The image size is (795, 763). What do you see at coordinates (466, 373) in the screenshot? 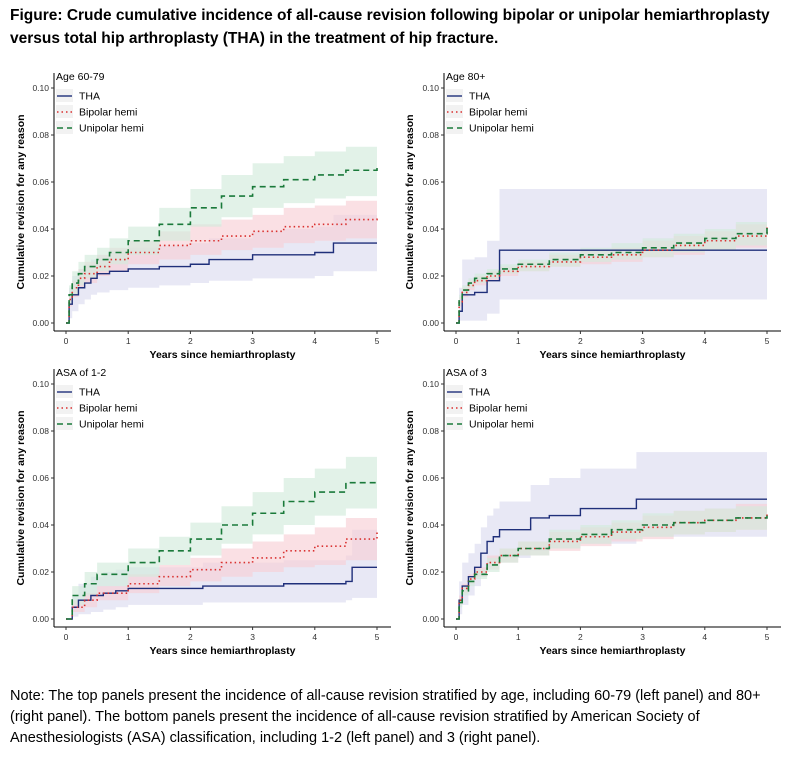
I see `panel-label: ASA of 3` at bounding box center [466, 373].